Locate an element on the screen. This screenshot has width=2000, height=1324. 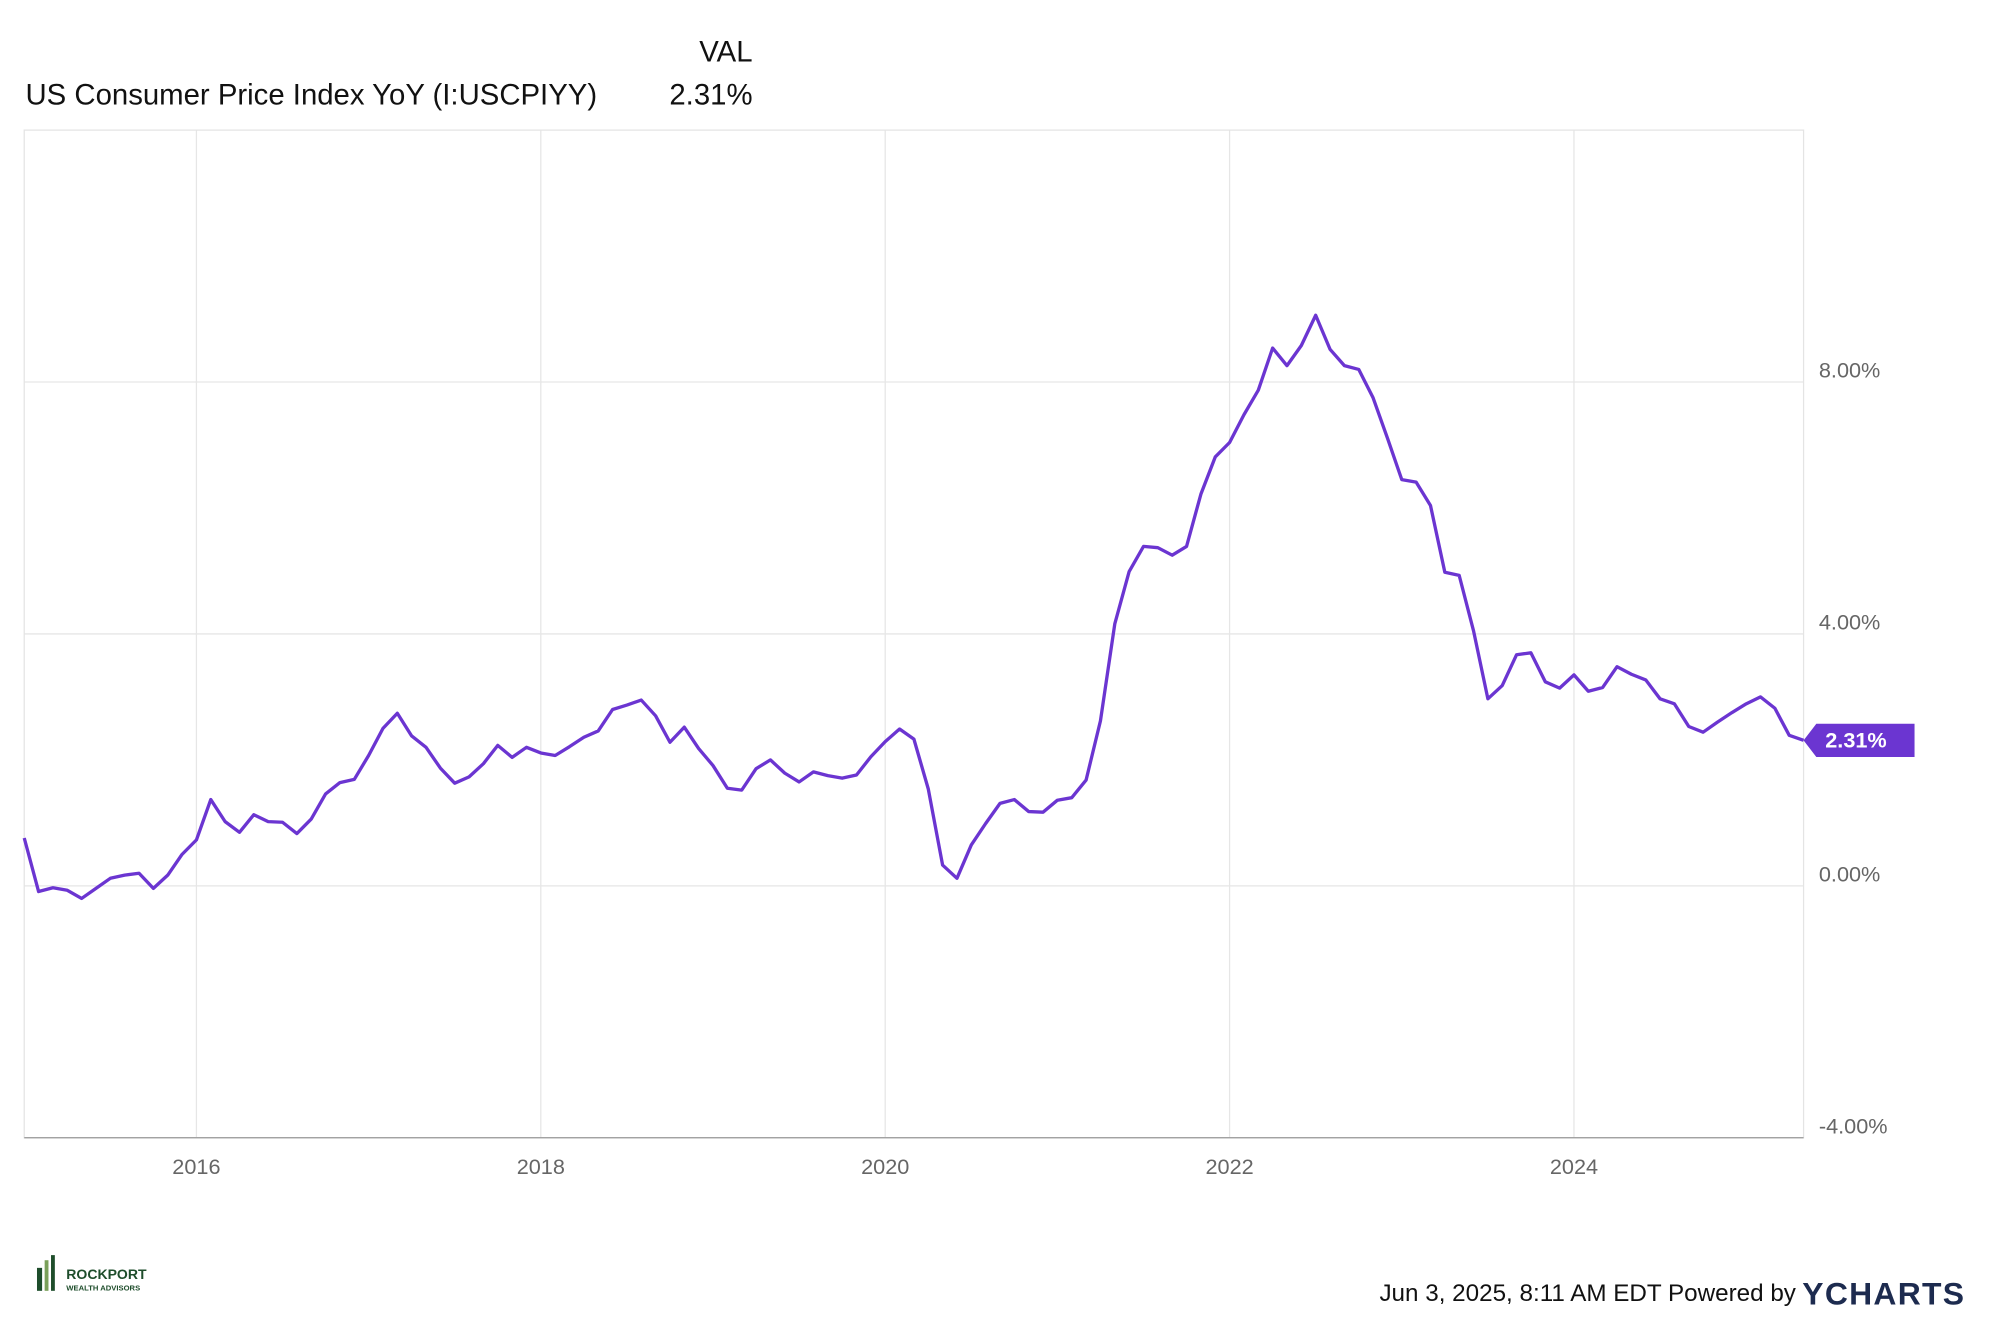
x-tick-label: 2020 is located at coordinates (885, 1166).